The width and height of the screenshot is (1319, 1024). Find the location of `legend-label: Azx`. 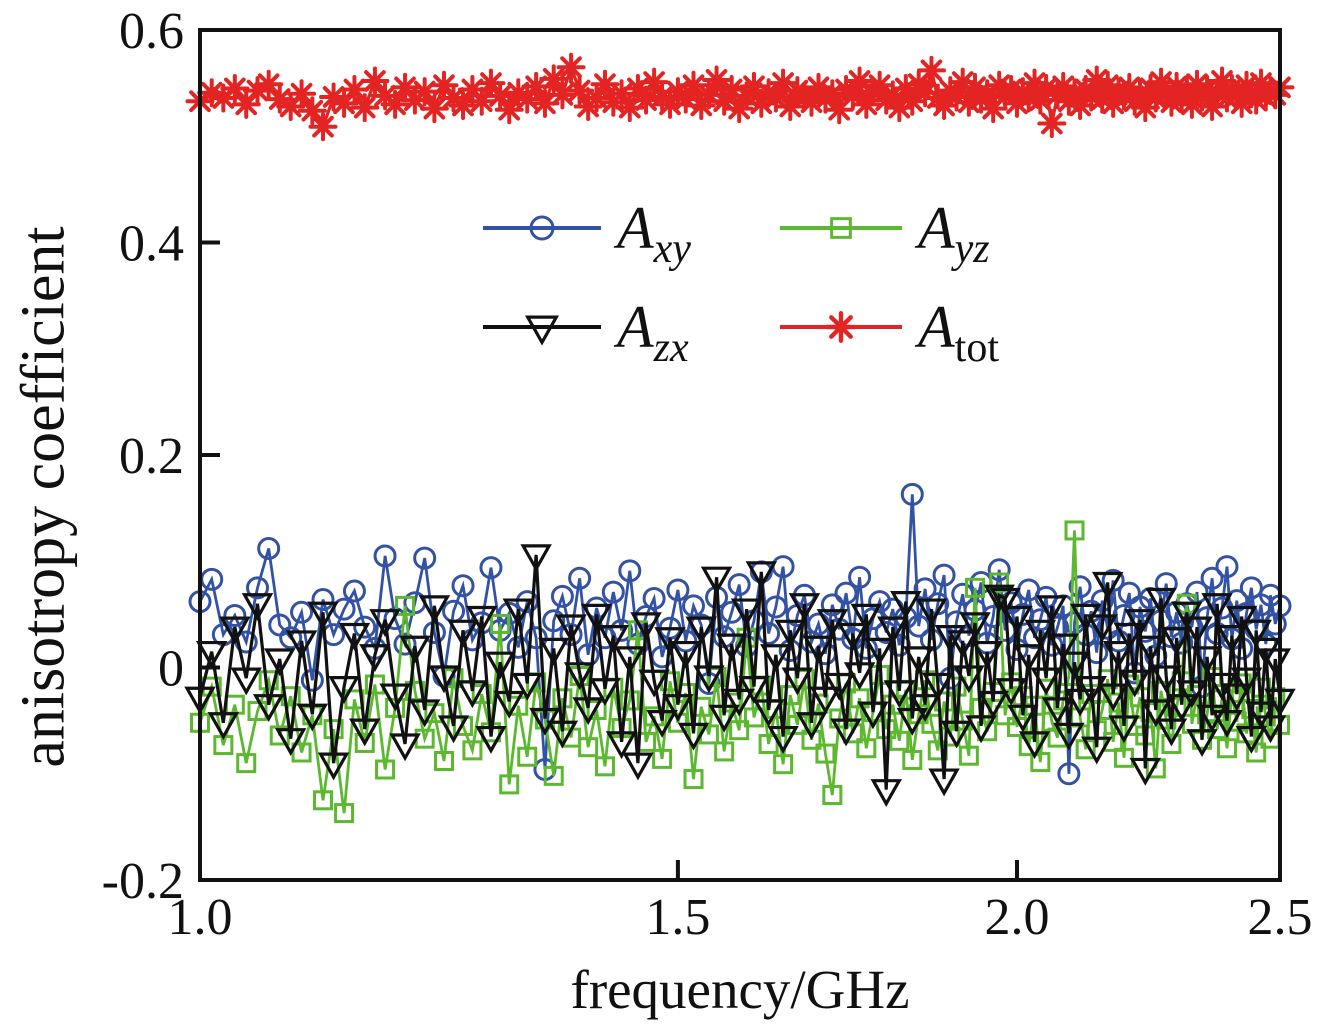

legend-label: Azx is located at coordinates (651, 332).